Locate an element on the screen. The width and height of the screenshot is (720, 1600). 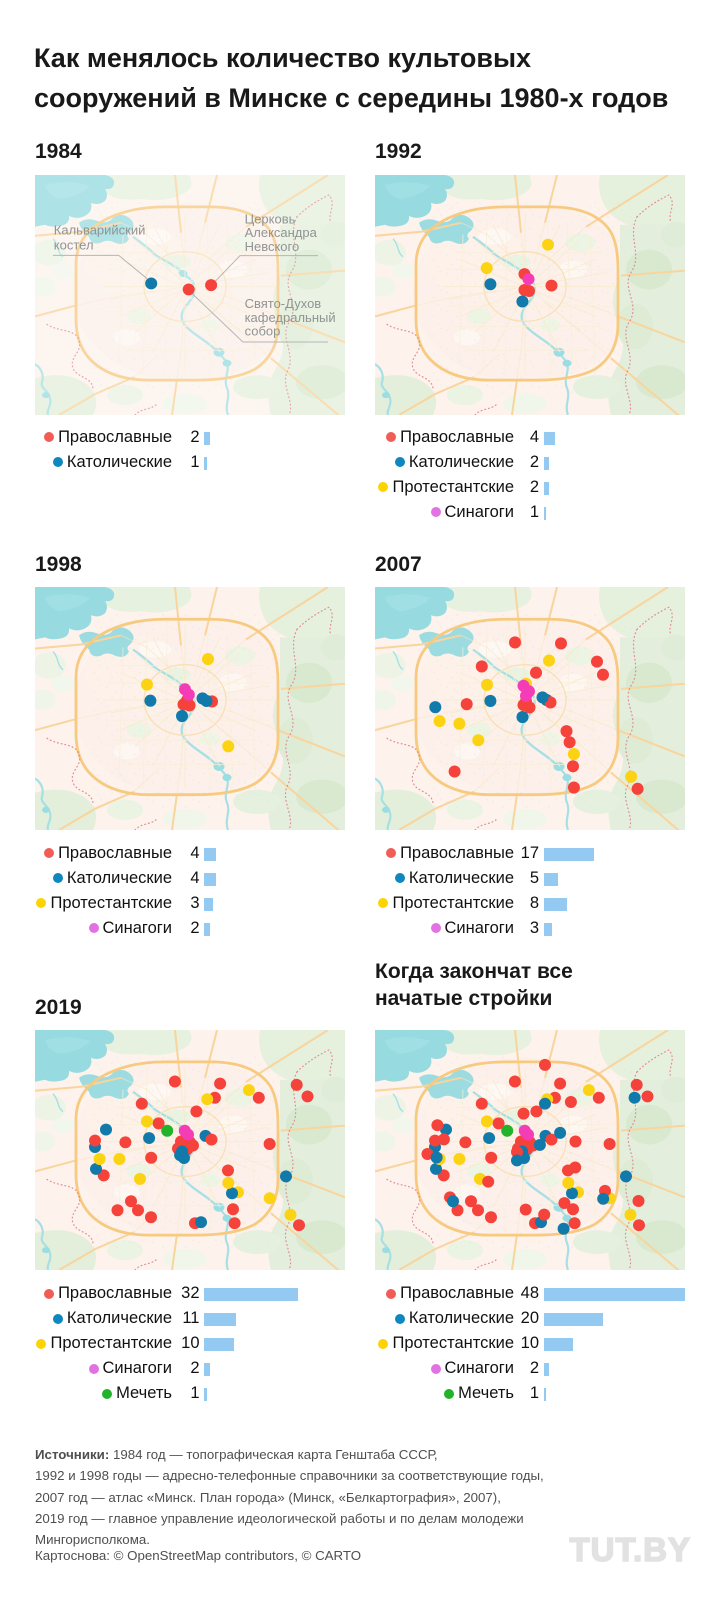
svg-text: Свято-Духов is located at coordinates (283, 303).